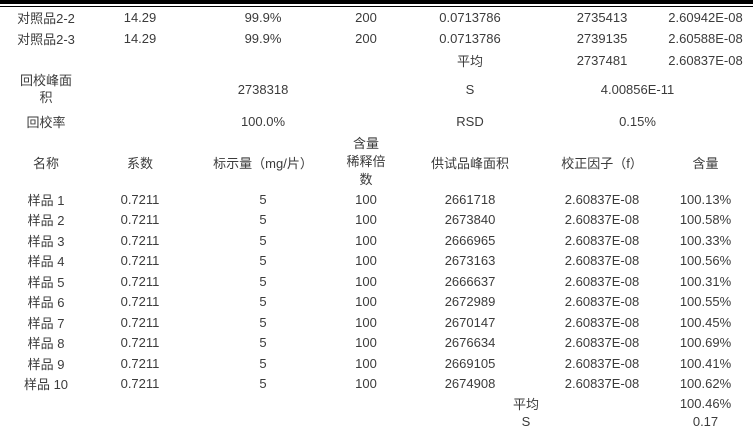  What do you see at coordinates (705, 261) in the screenshot?
I see `sample-content-cell: 100.56%` at bounding box center [705, 261].